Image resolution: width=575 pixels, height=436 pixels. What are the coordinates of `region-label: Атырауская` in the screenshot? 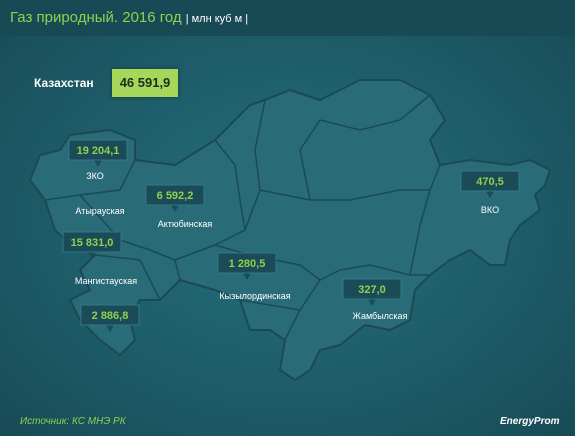 It's located at (99, 211).